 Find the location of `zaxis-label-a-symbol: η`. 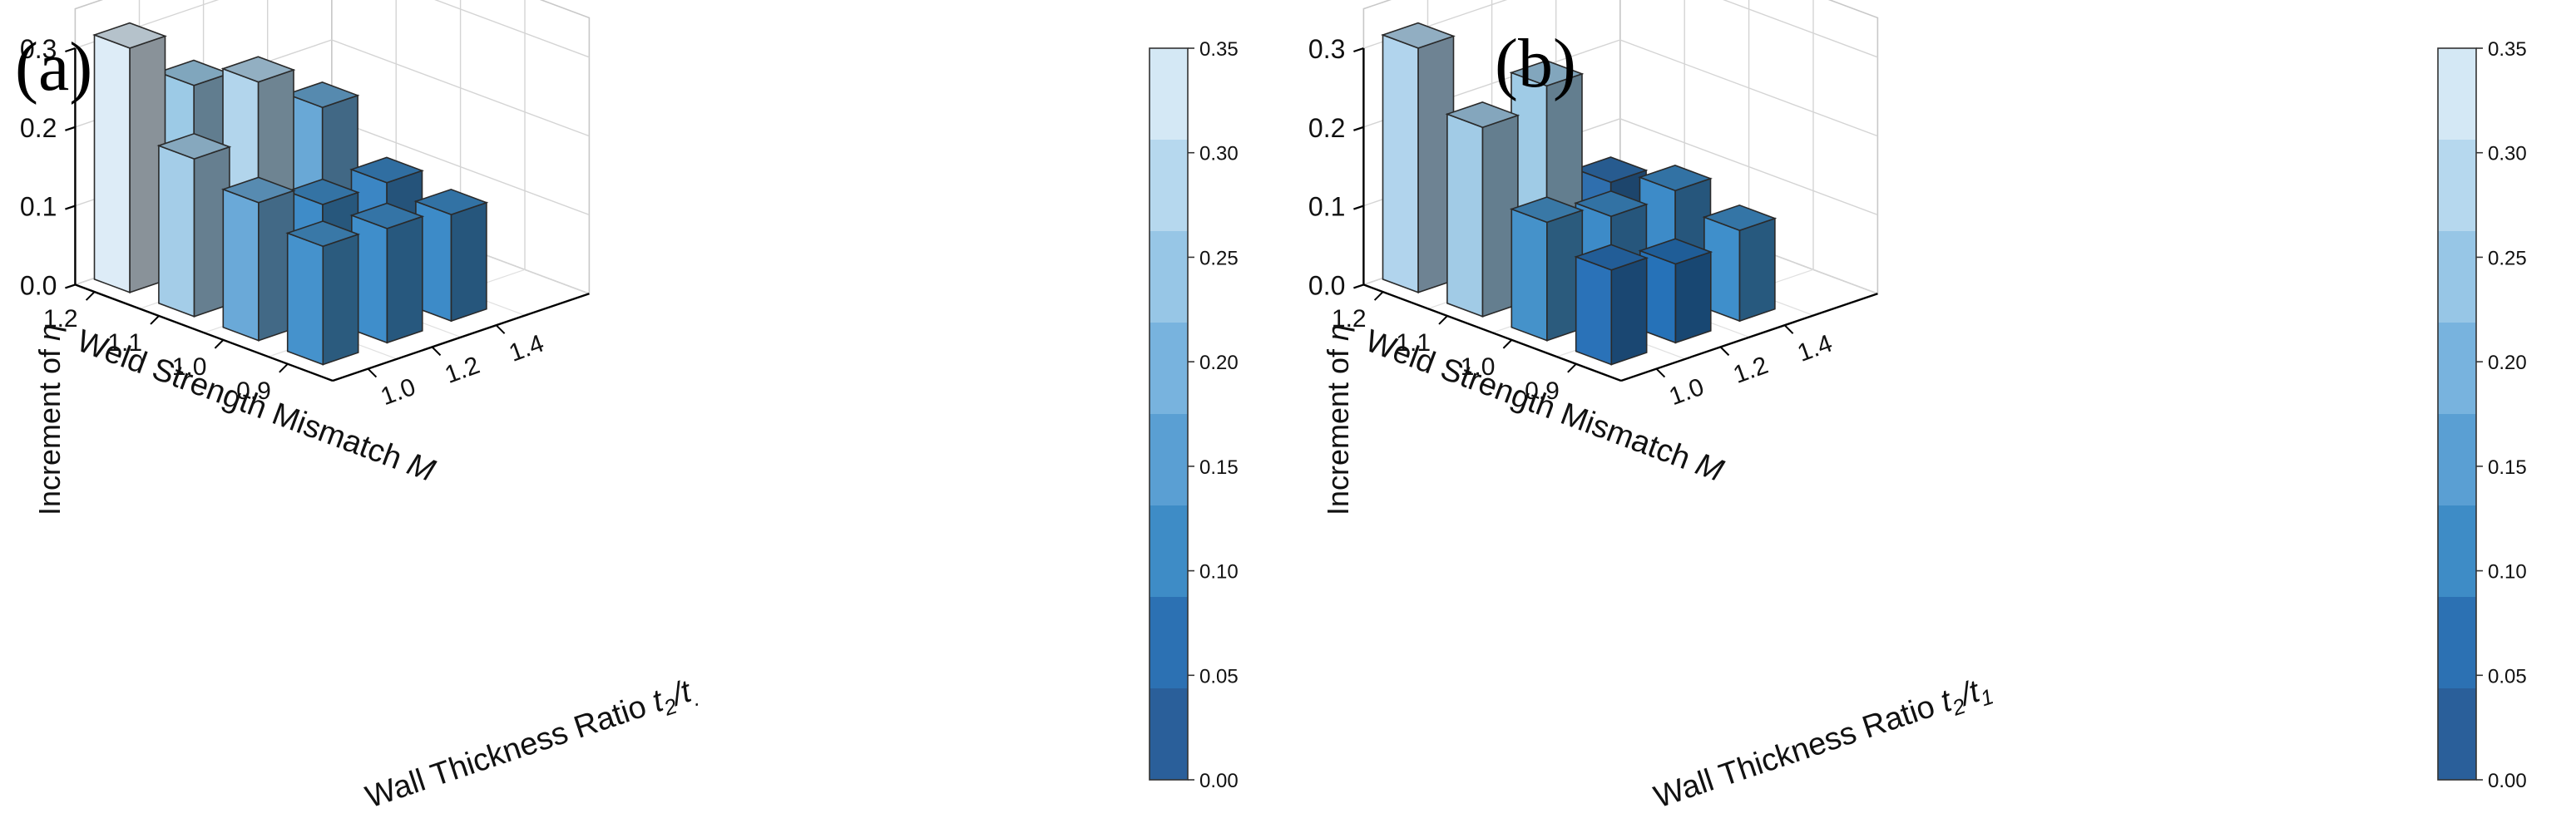

zaxis-label-a-symbol: η is located at coordinates (49, 333).